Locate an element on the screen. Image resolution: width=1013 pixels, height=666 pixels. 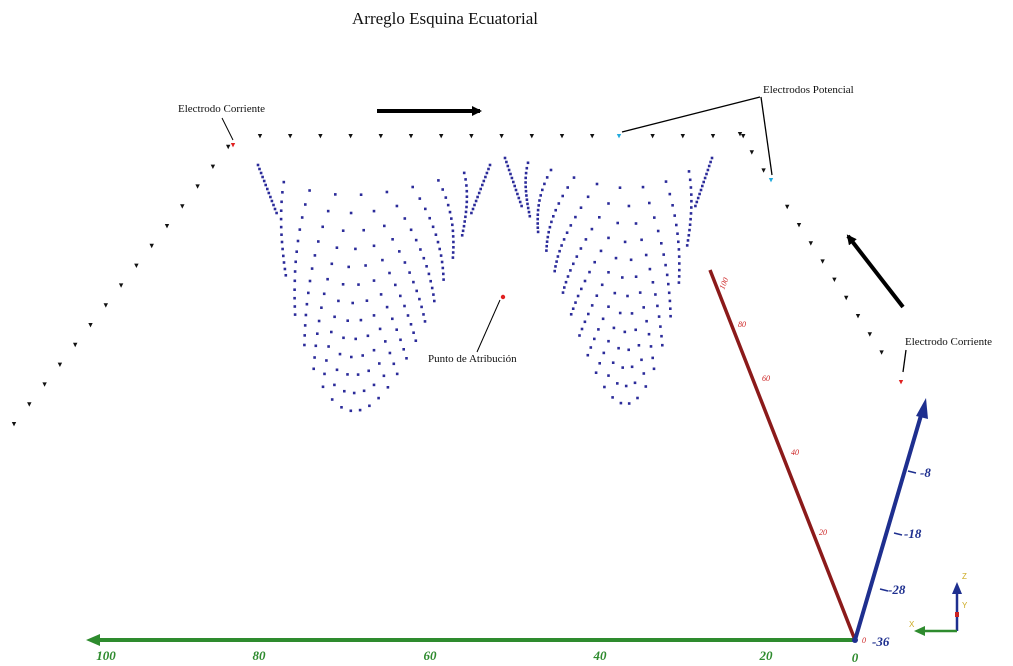
z-tick-60: 60 is located at coordinates (766, 378).